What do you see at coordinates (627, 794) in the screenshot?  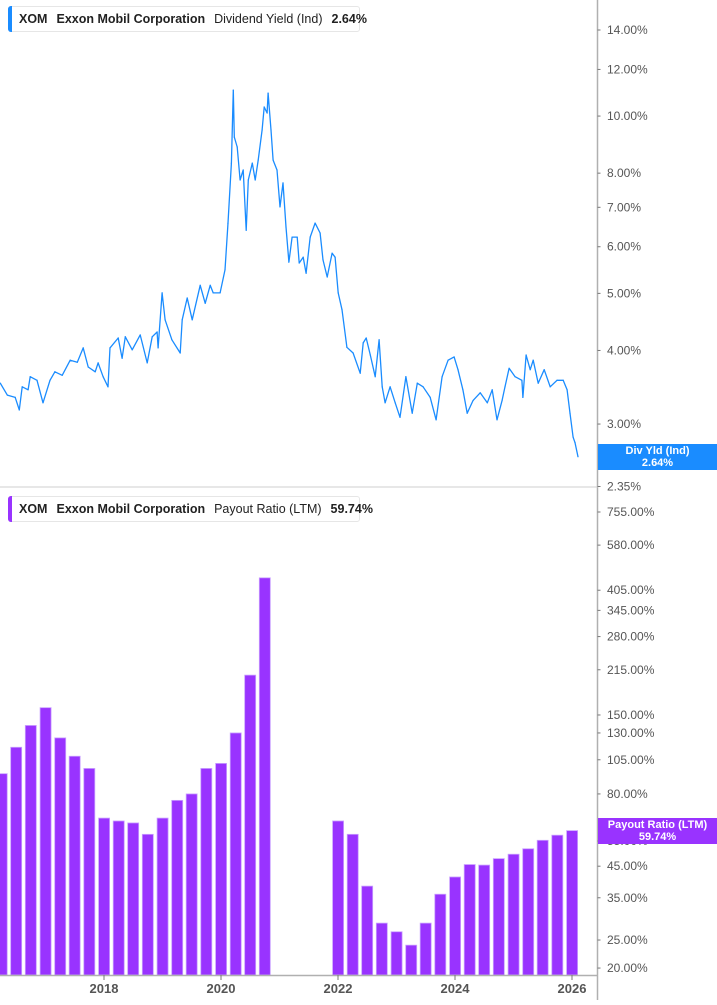 I see `y-tick-label: 80.00%` at bounding box center [627, 794].